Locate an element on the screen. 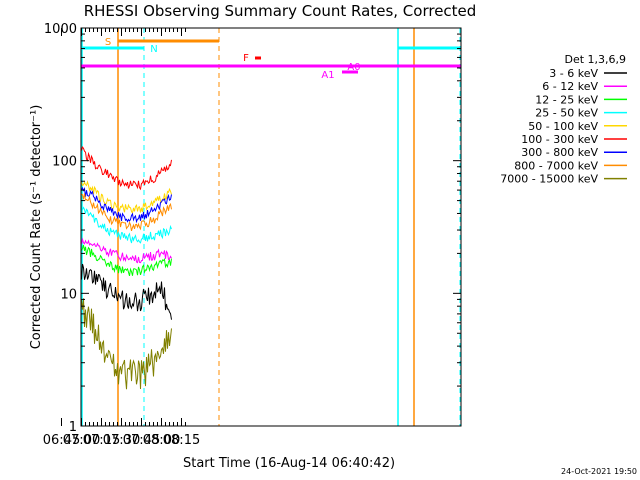 Image resolution: width=640 pixels, height=480 pixels. legend-label-9: 7000 - 15000 keV is located at coordinates (549, 179).